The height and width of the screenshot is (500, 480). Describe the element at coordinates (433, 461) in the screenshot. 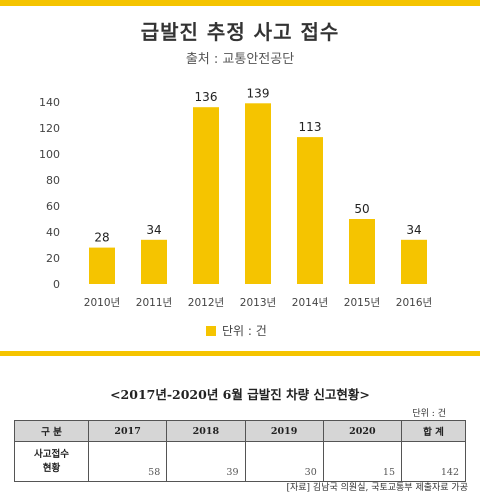

I see `cell-total: 142` at that location.